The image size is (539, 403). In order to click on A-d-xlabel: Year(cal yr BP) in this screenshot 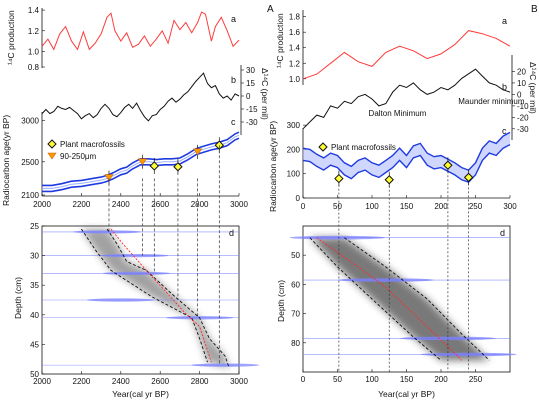, I will do `click(140, 394)`.